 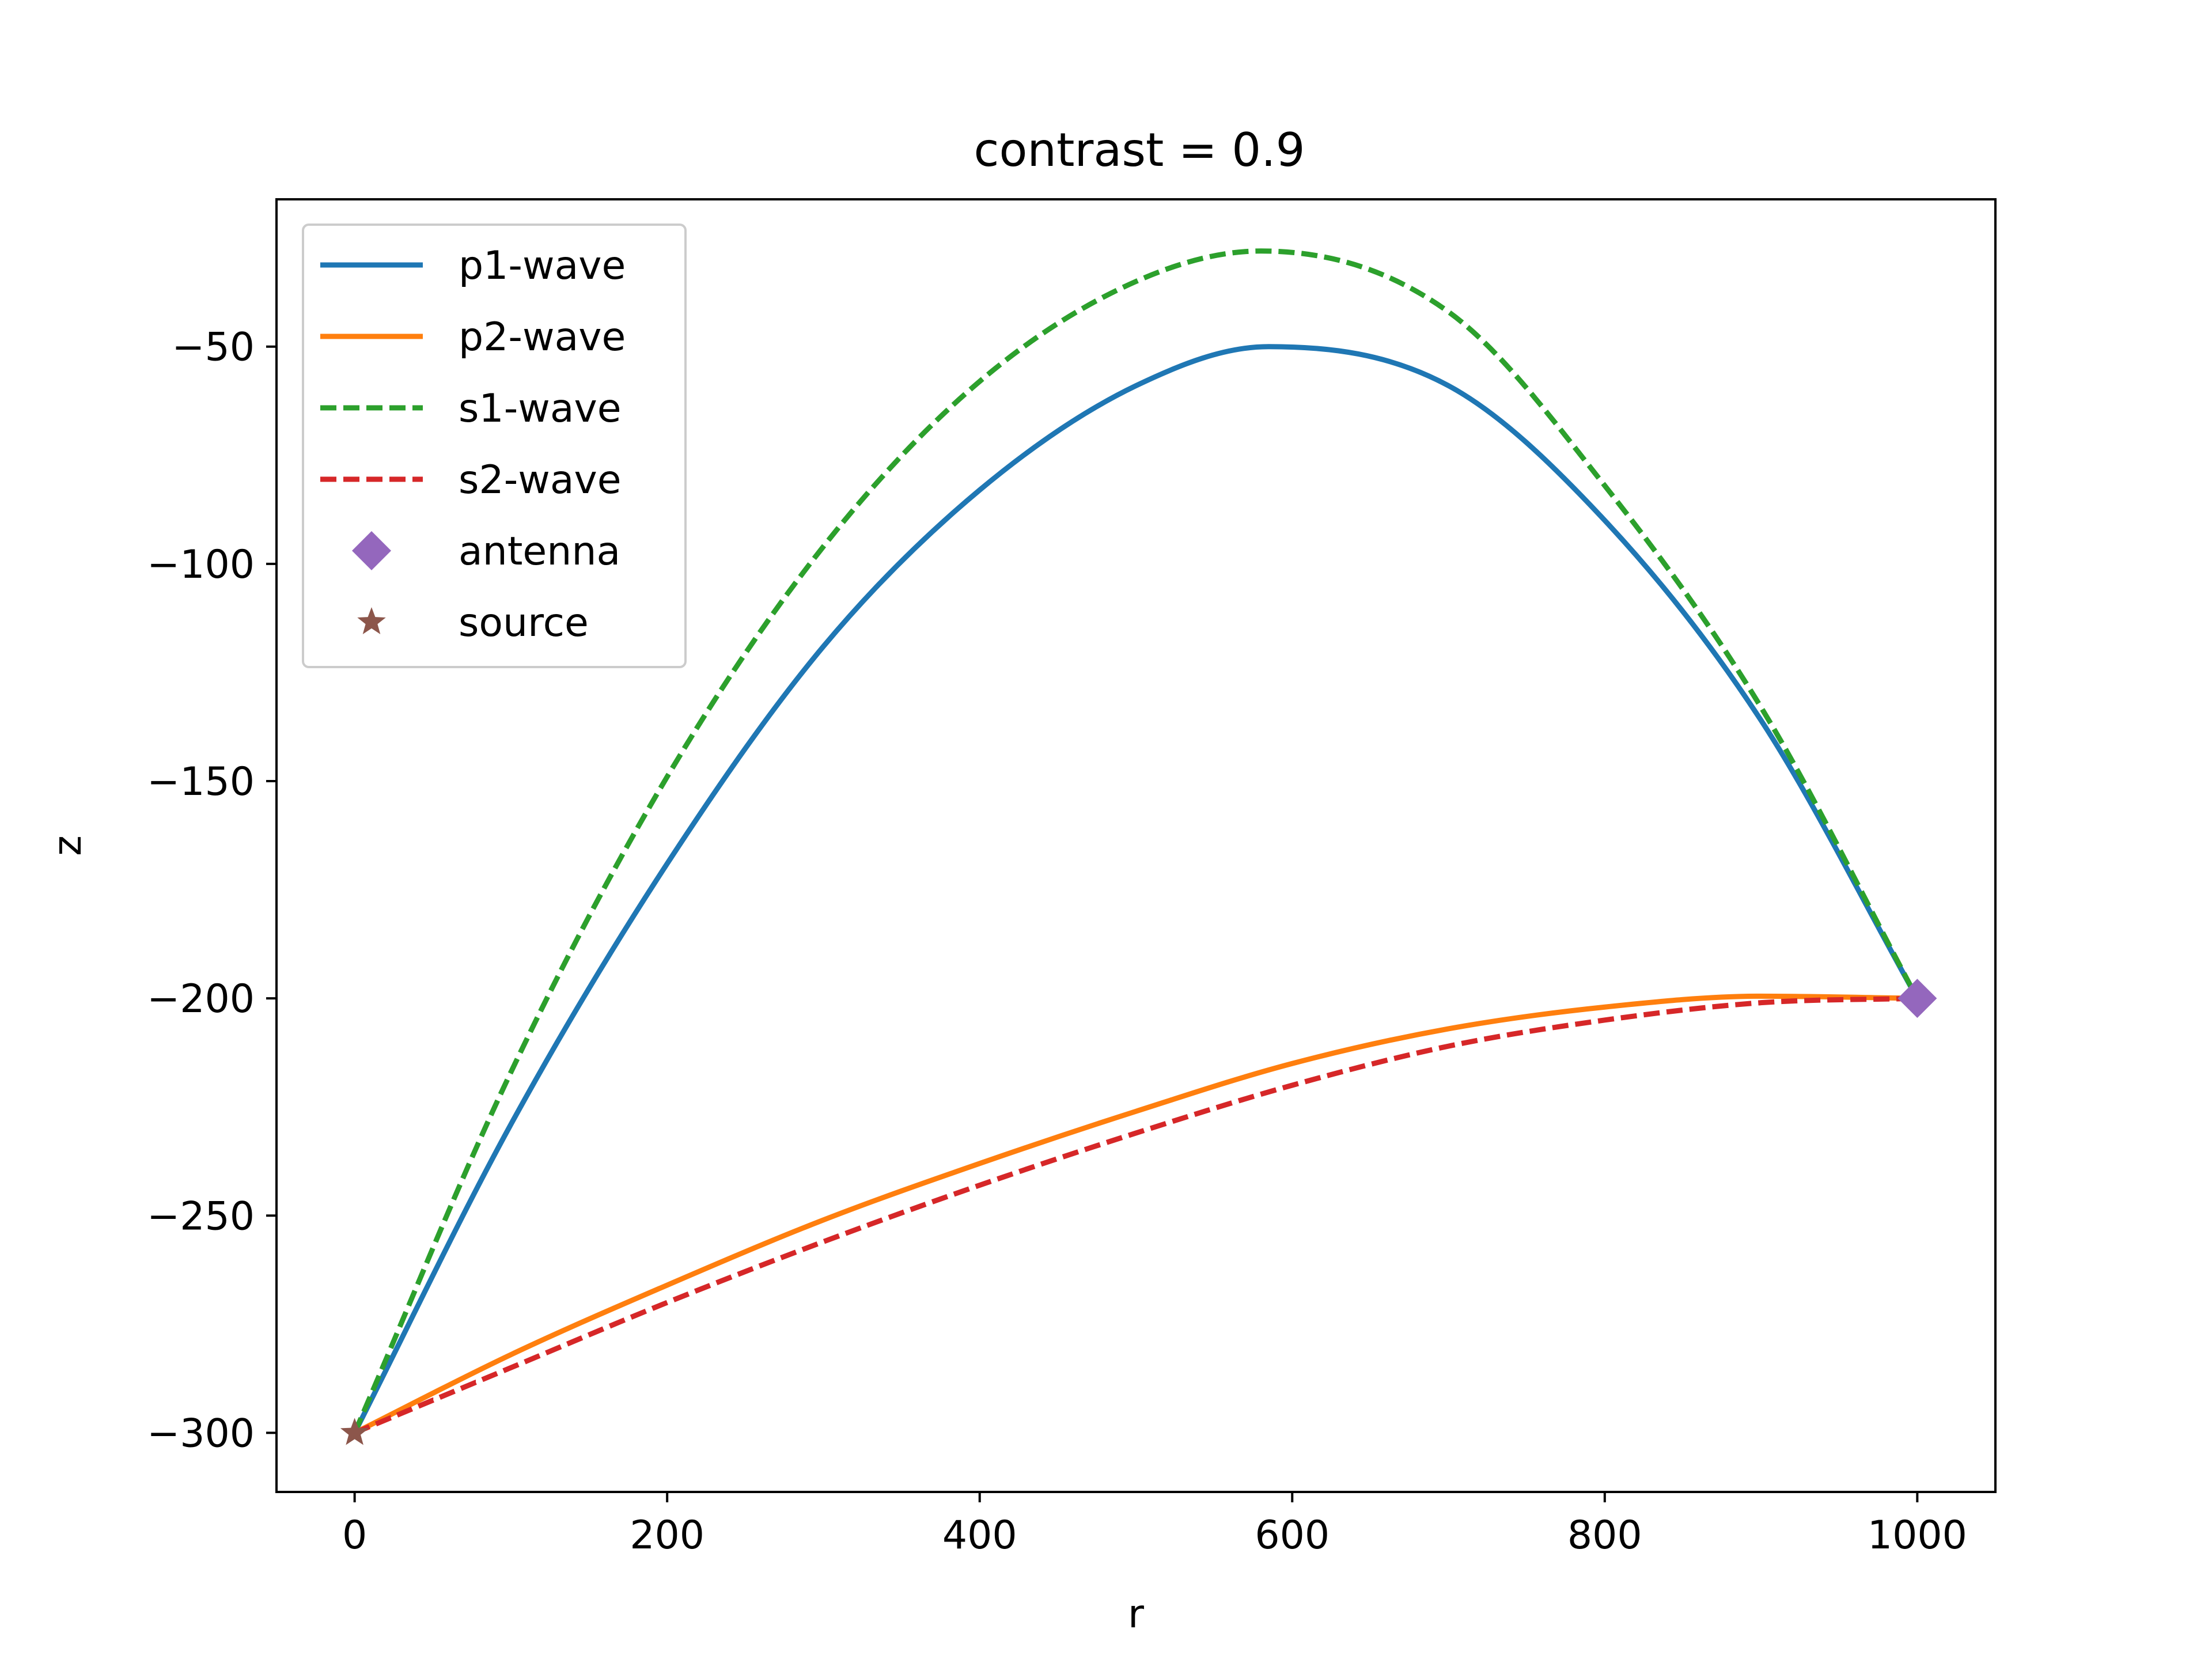 What do you see at coordinates (1917, 998) in the screenshot?
I see `marker-antenna` at bounding box center [1917, 998].